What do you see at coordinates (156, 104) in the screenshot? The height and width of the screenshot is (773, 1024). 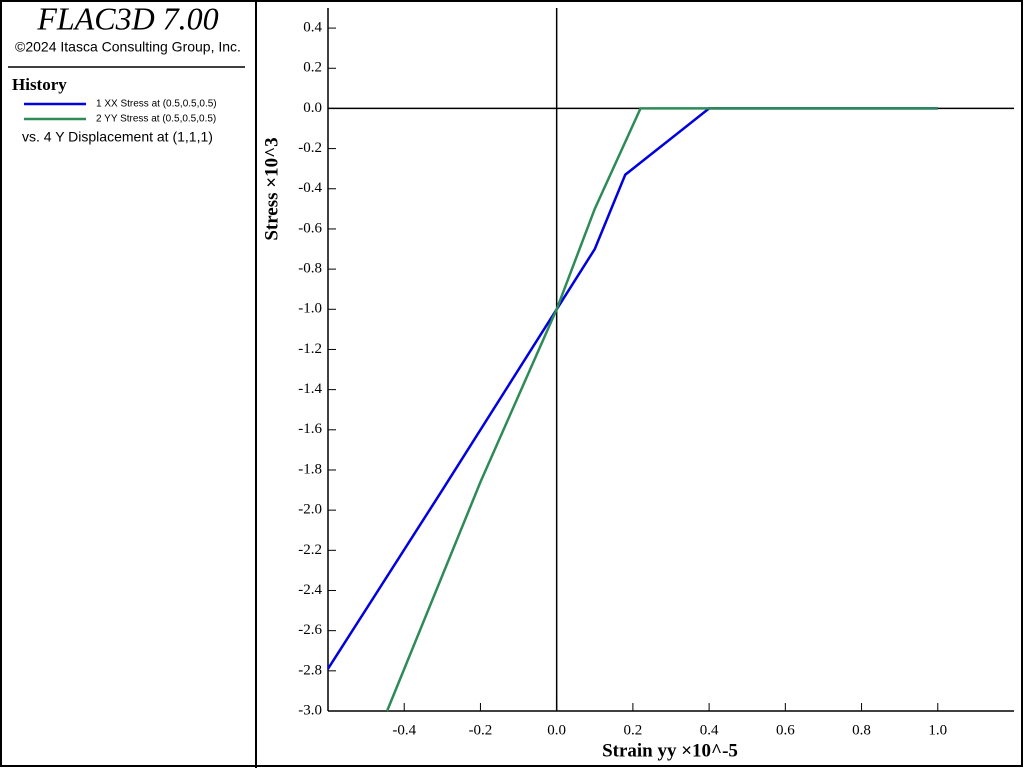 I see `legend-label: 1 XX Stress at (0.5,0.5,0.5)` at bounding box center [156, 104].